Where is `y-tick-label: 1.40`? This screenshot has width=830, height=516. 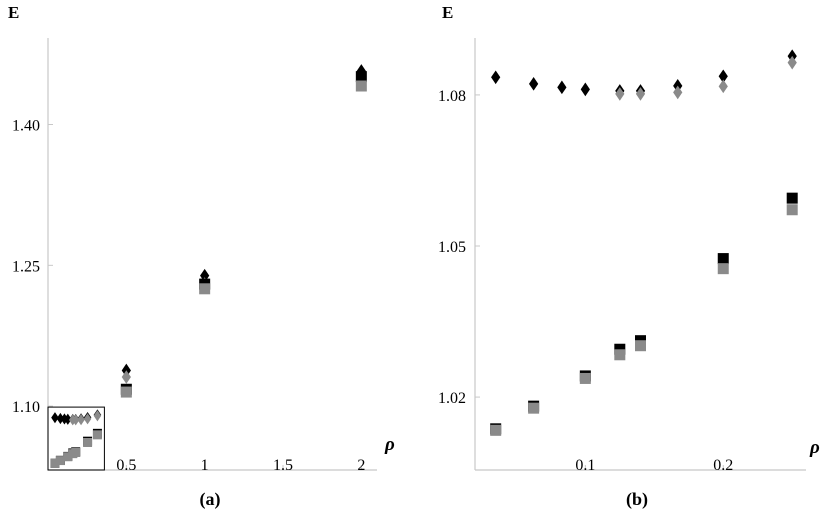 y-tick-label: 1.40 is located at coordinates (26, 125).